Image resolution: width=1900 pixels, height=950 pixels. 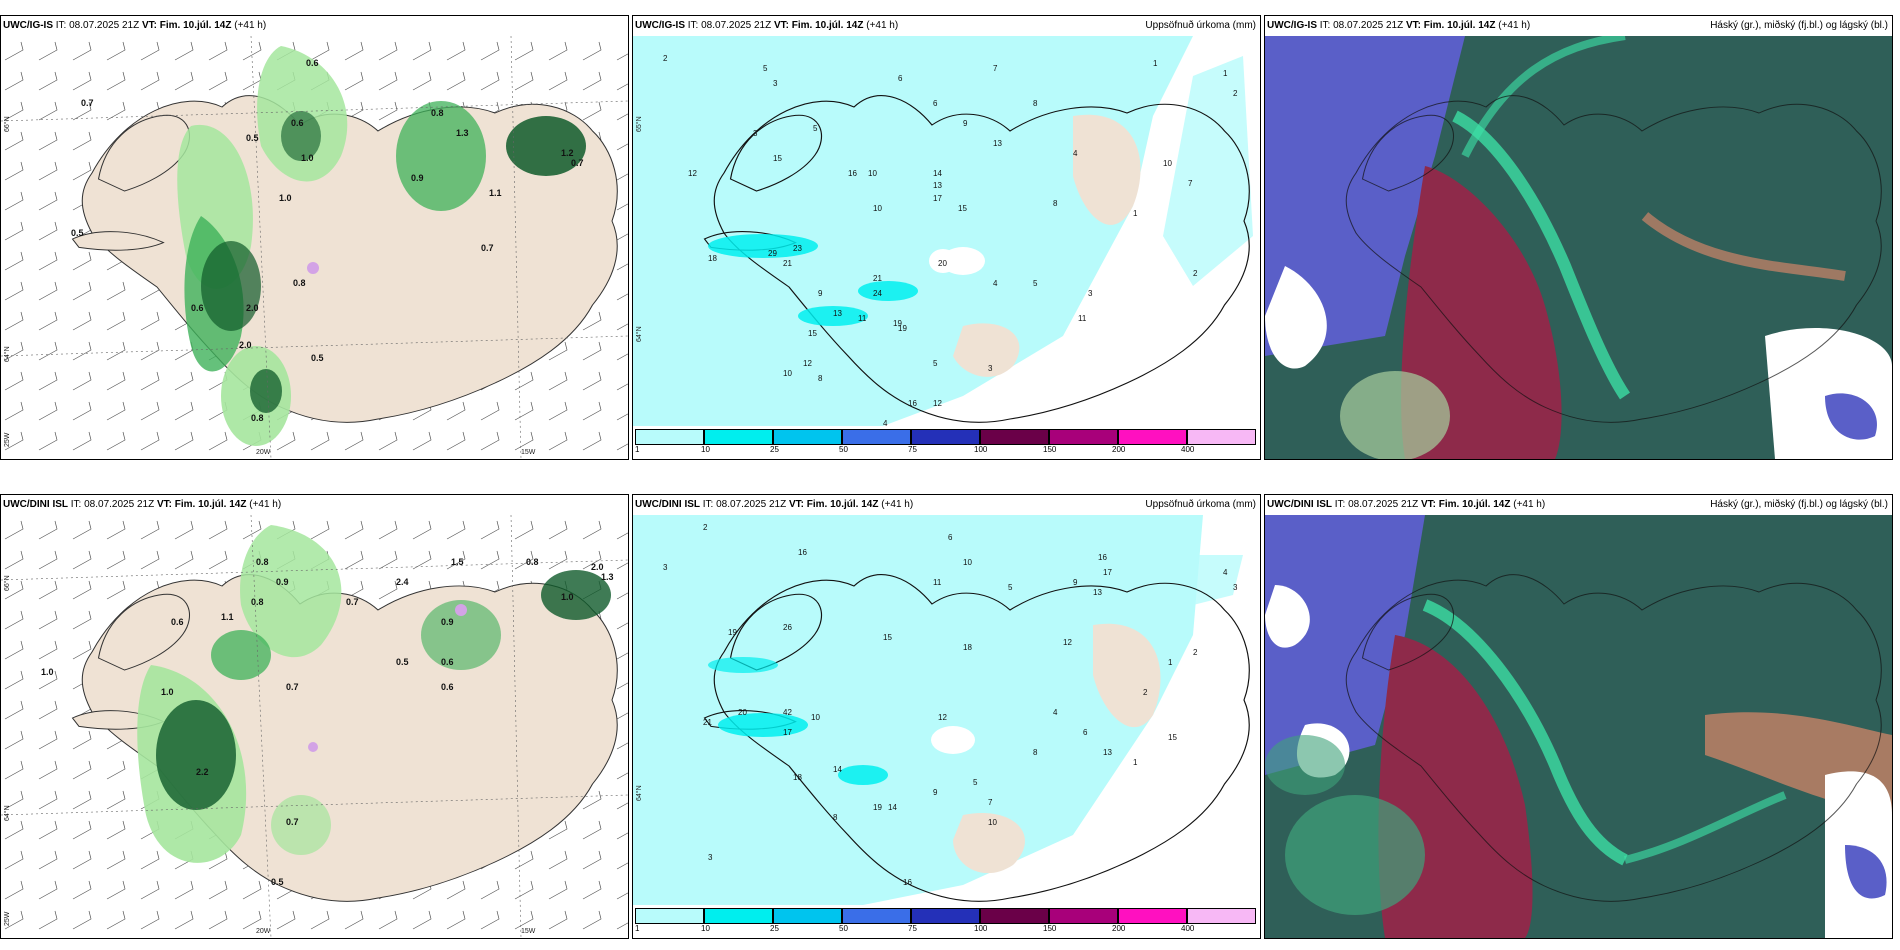 I want to click on value-label: 26, so click(x=787, y=627).